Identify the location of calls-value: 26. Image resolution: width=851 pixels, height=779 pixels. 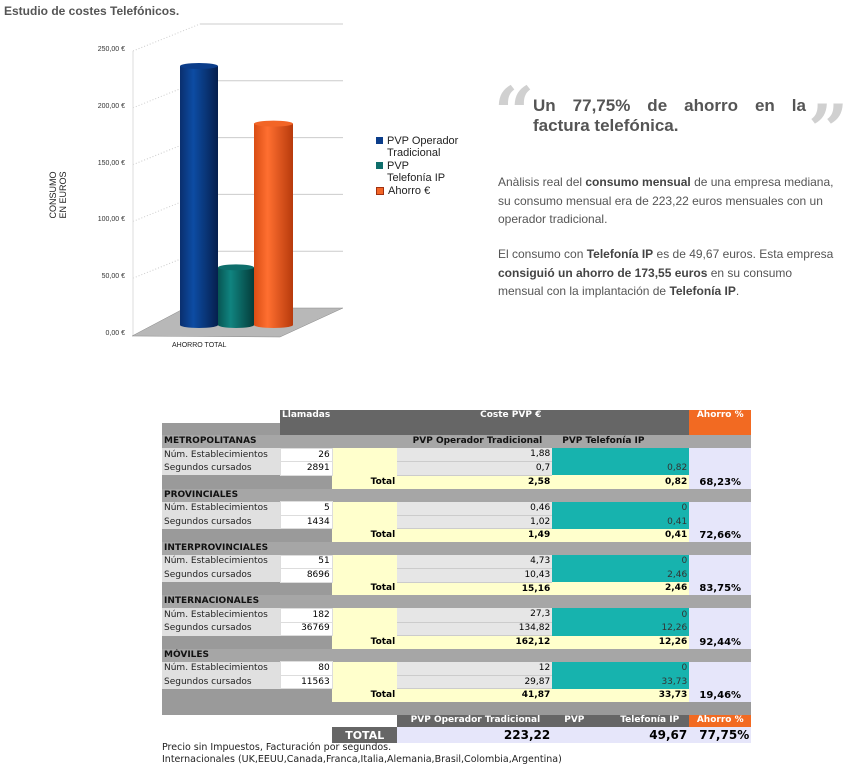
(306, 455).